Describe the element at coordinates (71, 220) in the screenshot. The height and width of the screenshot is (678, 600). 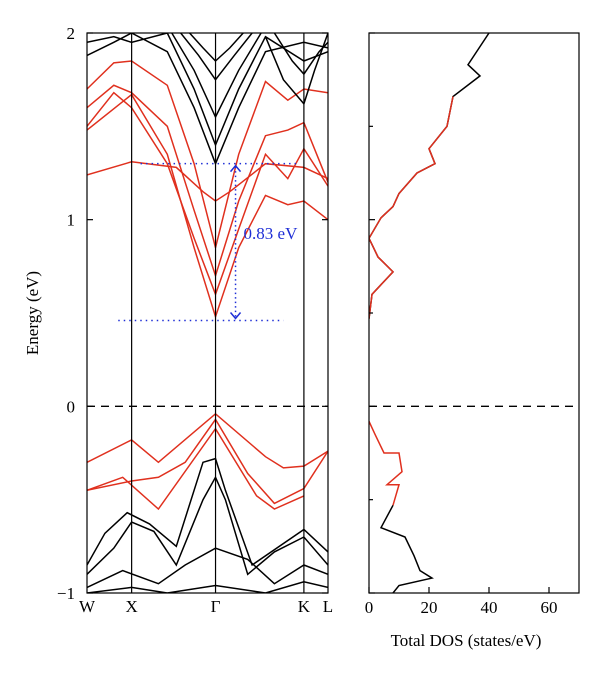
I see `y-tick-label: 1` at that location.